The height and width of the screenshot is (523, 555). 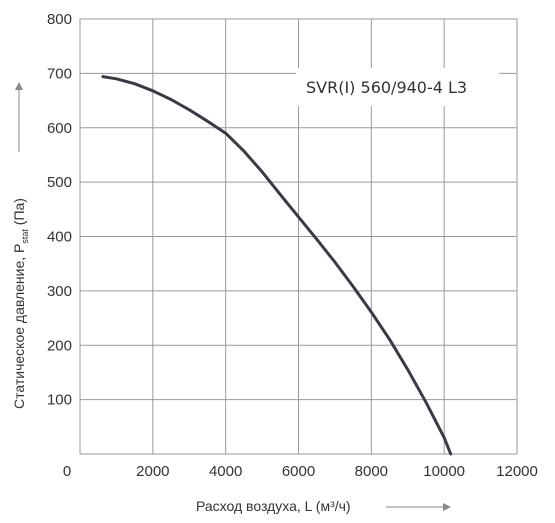 What do you see at coordinates (447, 507) in the screenshot?
I see `x-axis-arrow-head` at bounding box center [447, 507].